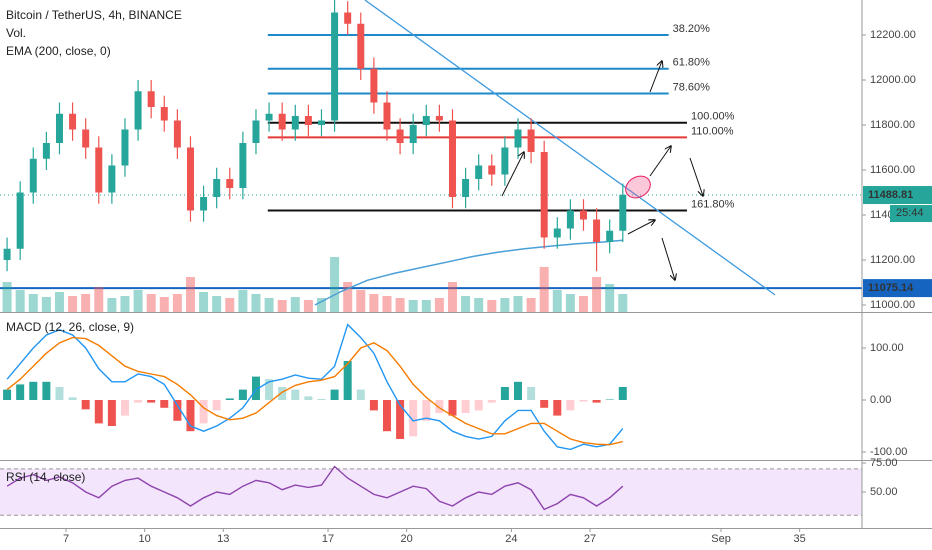 The width and height of the screenshot is (932, 550). What do you see at coordinates (880, 400) in the screenshot?
I see `y-tick-label: 0.00` at bounding box center [880, 400].